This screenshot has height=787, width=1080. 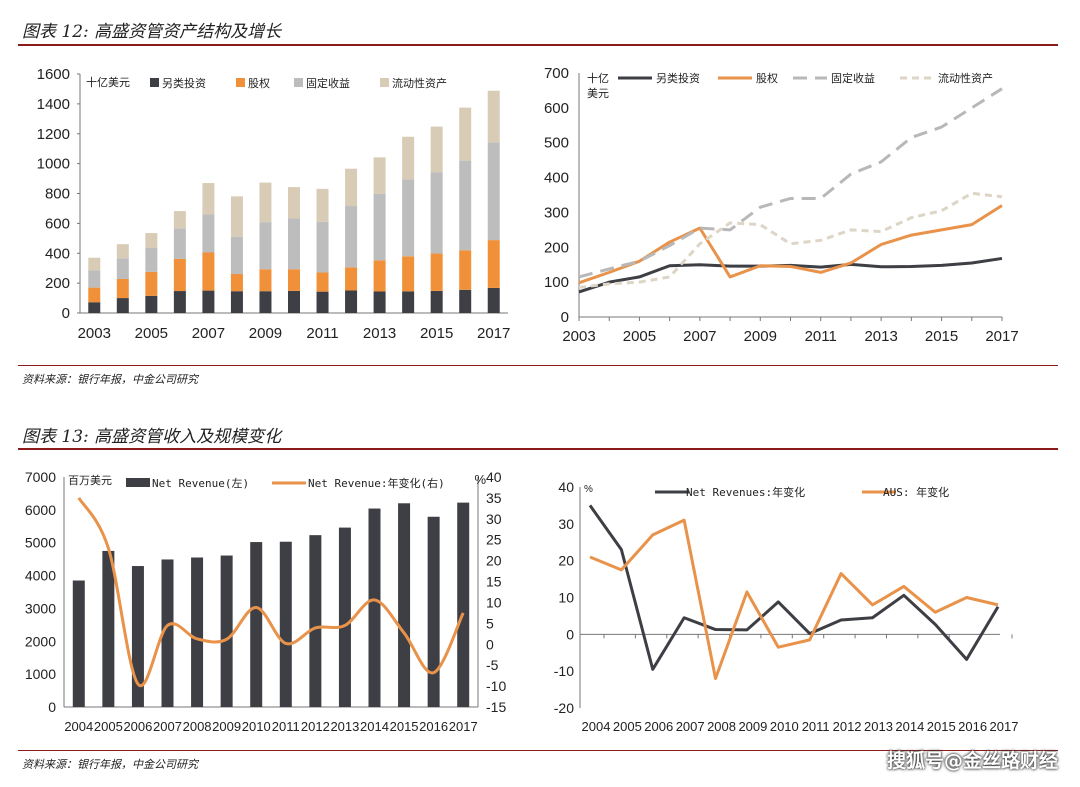 I want to click on y-tick-label: 10, so click(x=566, y=598).